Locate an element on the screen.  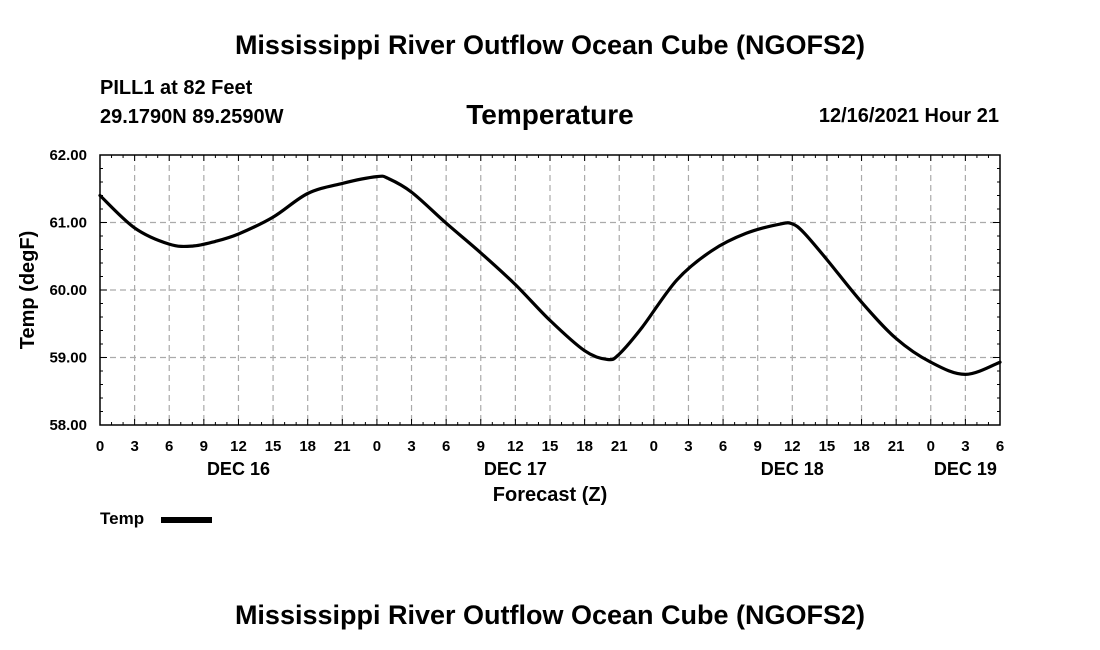
x-date-label: DEC 18 is located at coordinates (792, 469).